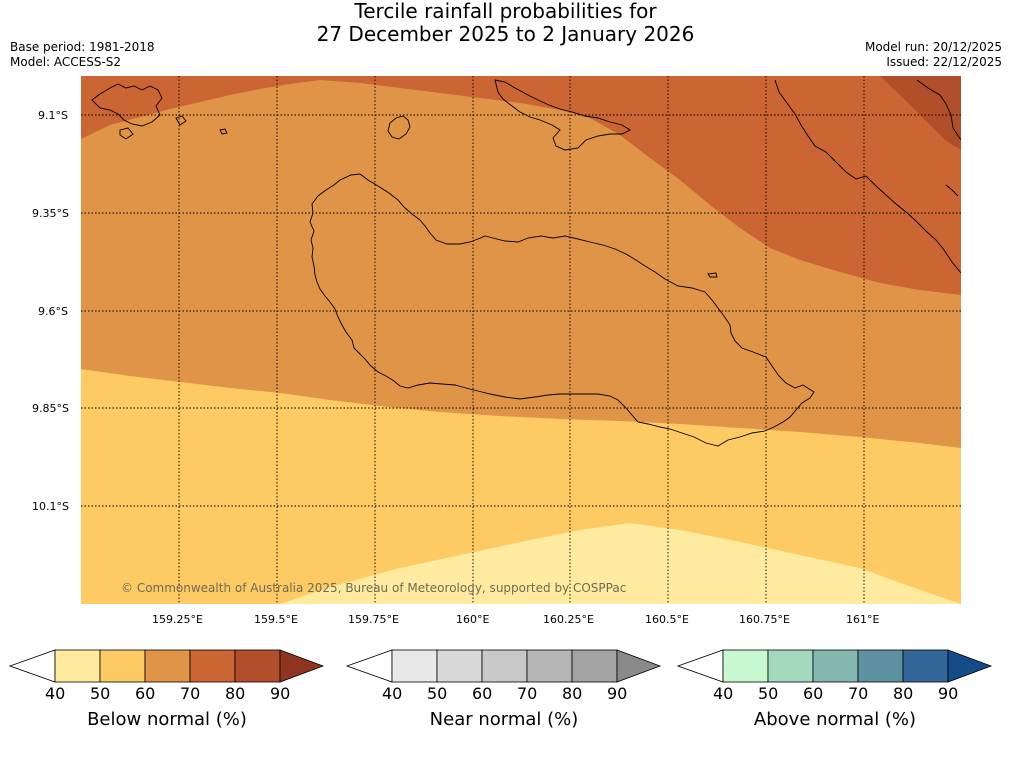 This screenshot has height=758, width=1011. Describe the element at coordinates (167, 719) in the screenshot. I see `colorbar-below-title: Below normal (%)` at that location.